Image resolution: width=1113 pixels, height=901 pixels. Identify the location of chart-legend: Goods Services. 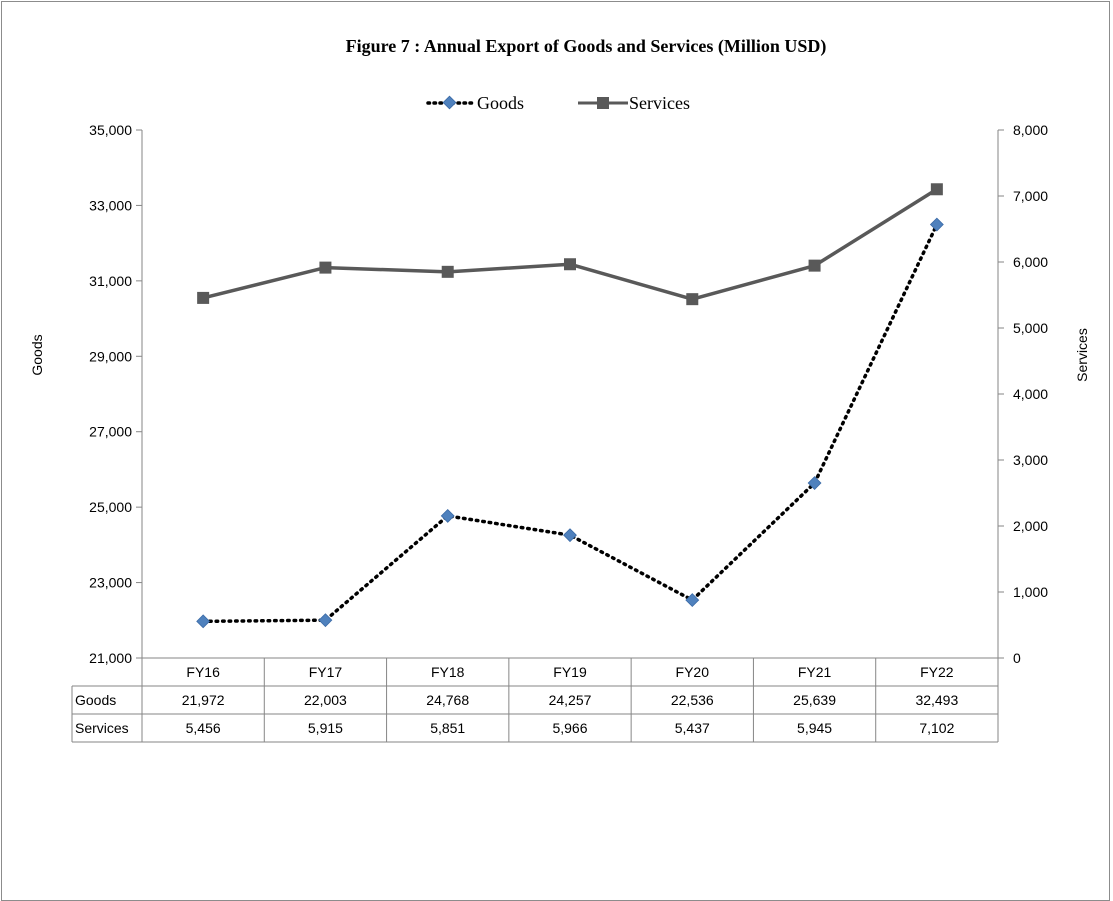
(558, 103).